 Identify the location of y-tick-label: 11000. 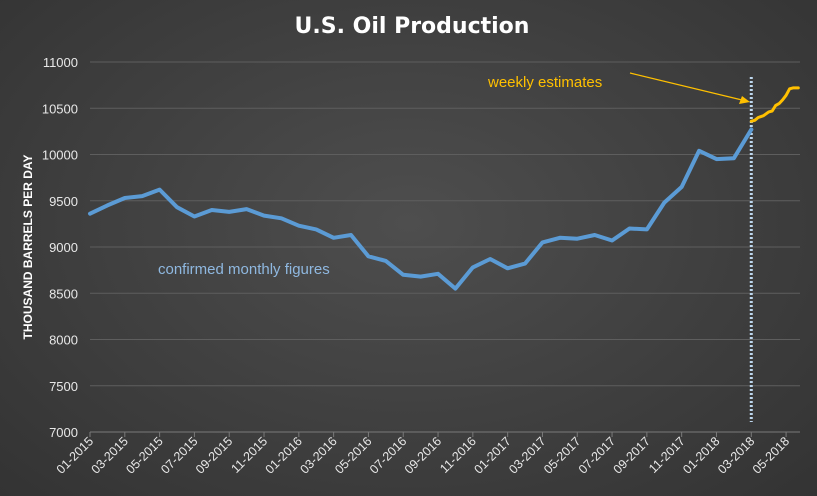
(60, 62).